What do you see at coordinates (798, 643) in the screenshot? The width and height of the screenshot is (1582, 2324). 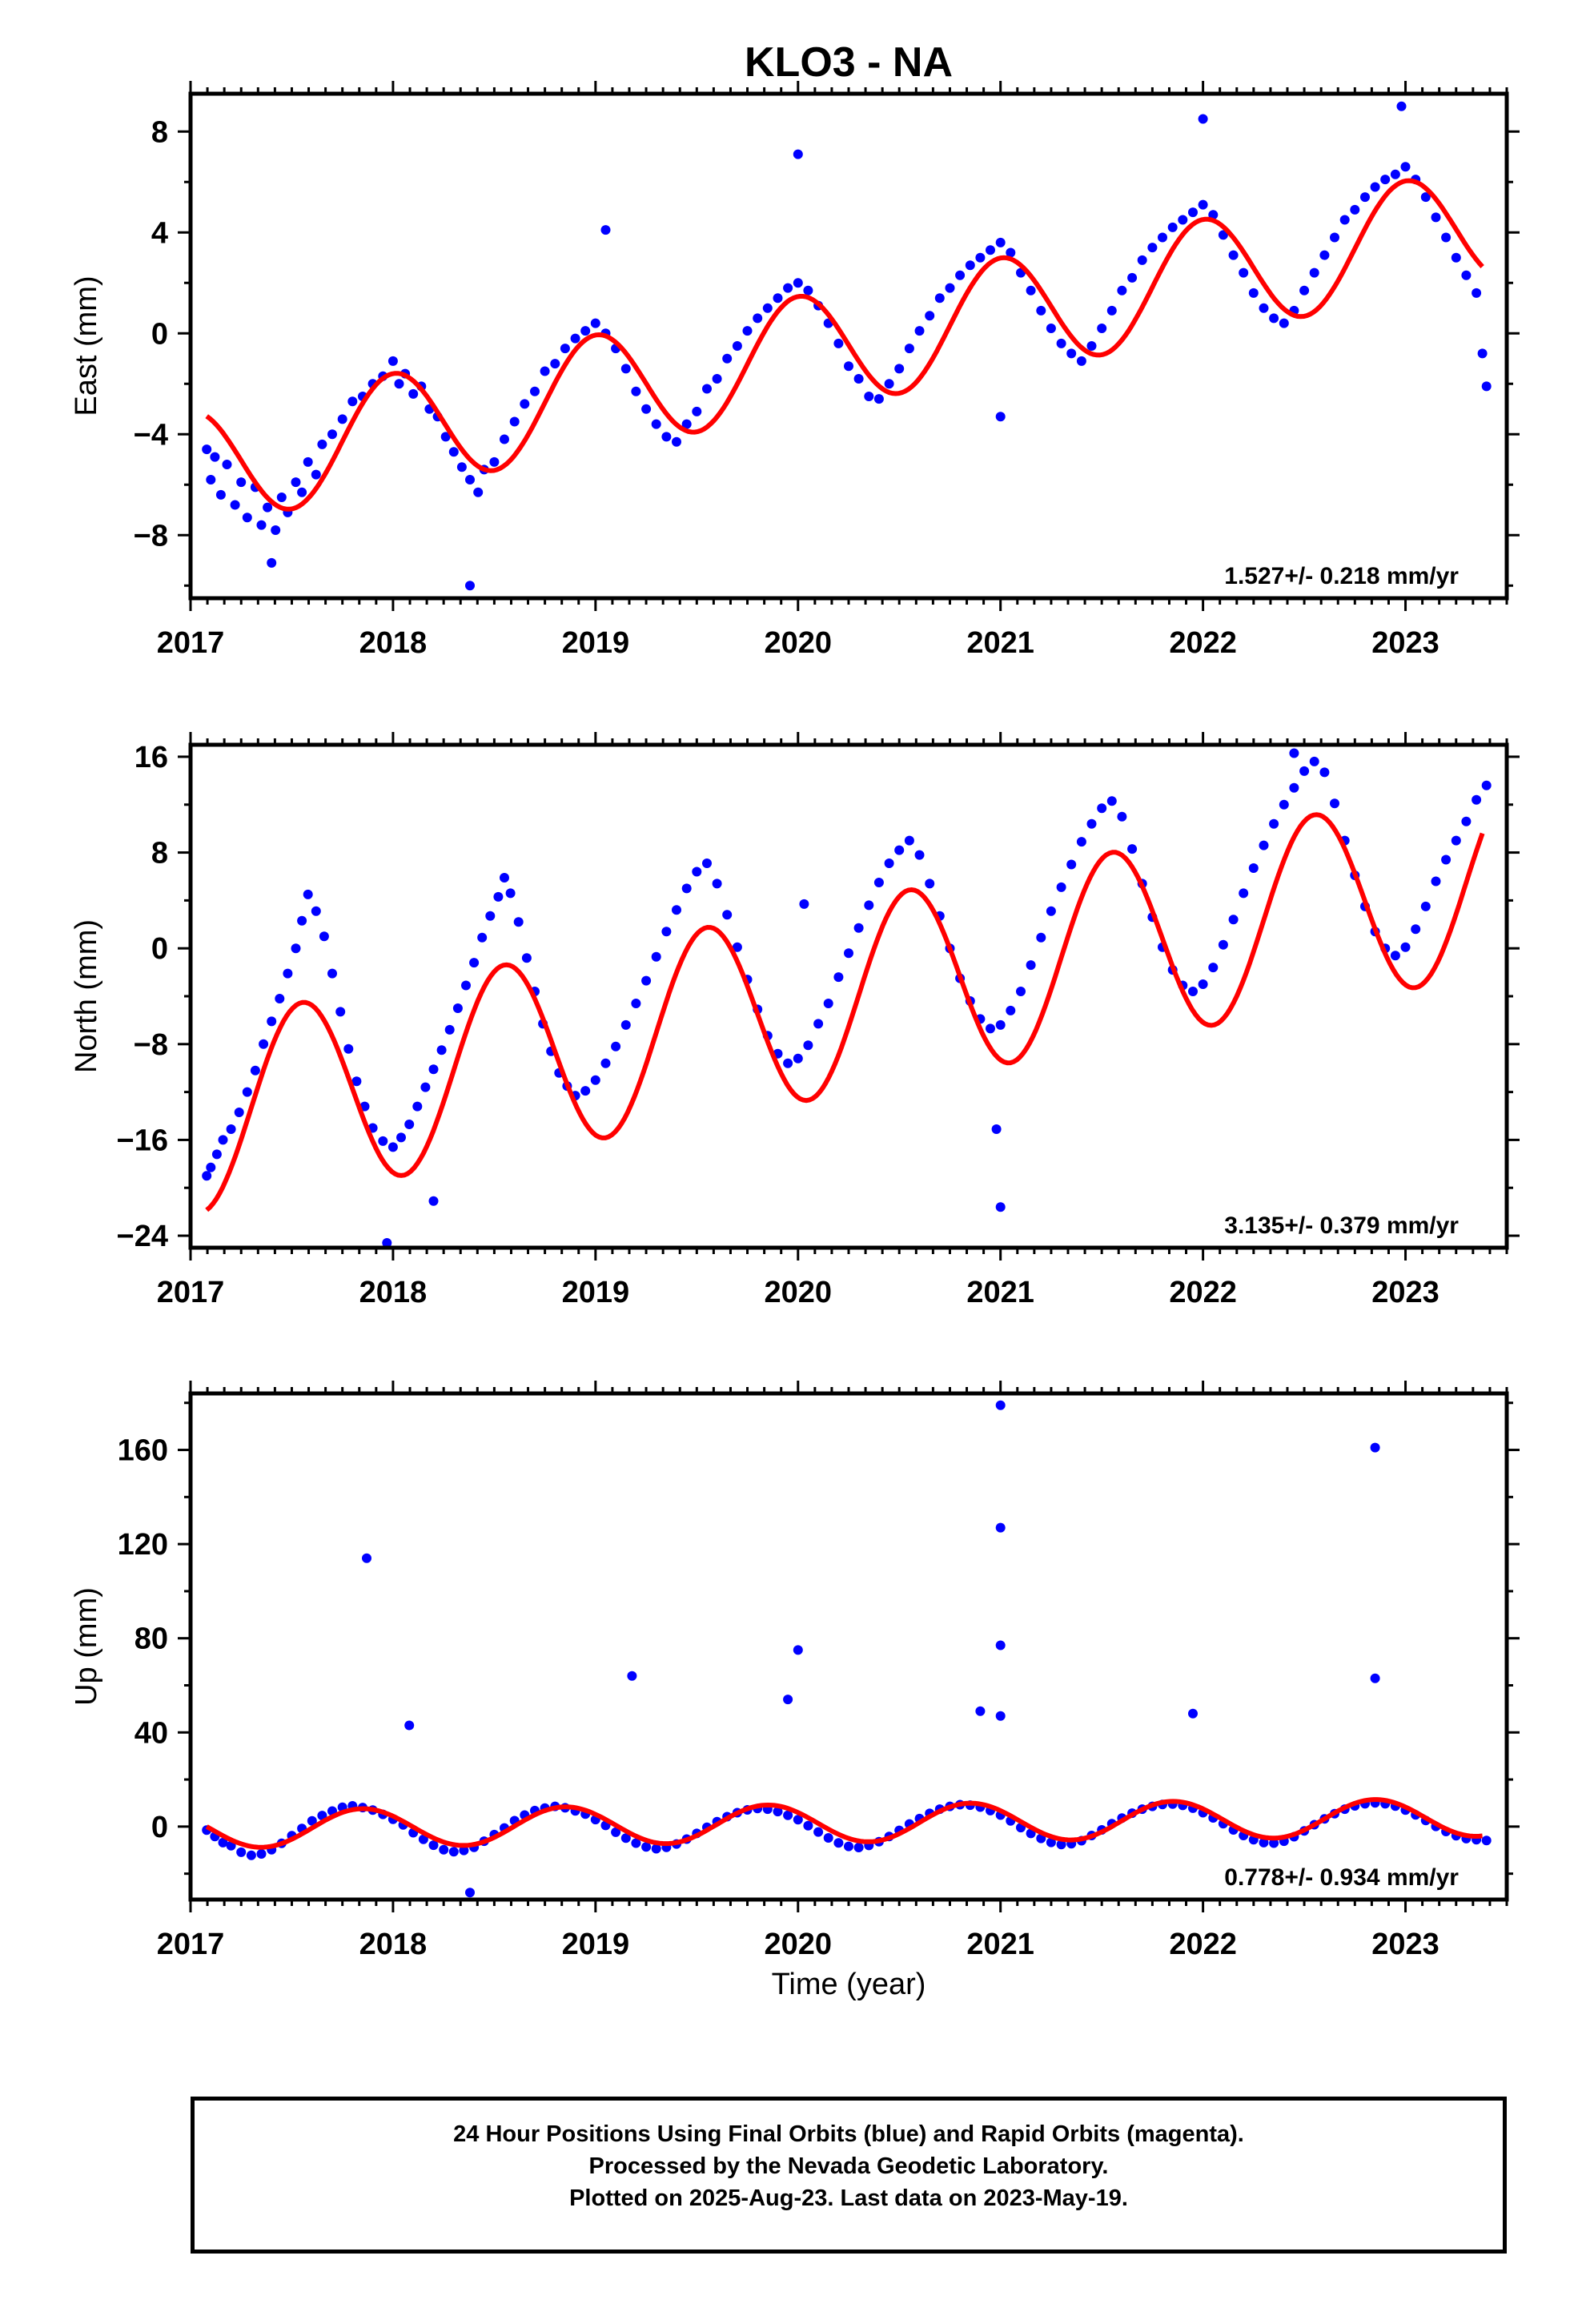 I see `x-tick-label: 2020` at bounding box center [798, 643].